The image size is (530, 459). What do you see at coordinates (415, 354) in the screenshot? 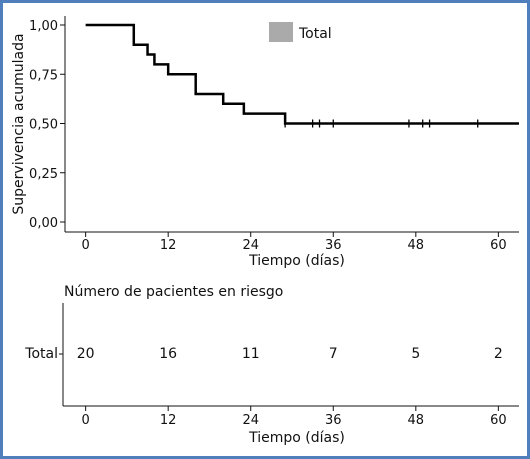
I see `risk-value: 5` at bounding box center [415, 354].